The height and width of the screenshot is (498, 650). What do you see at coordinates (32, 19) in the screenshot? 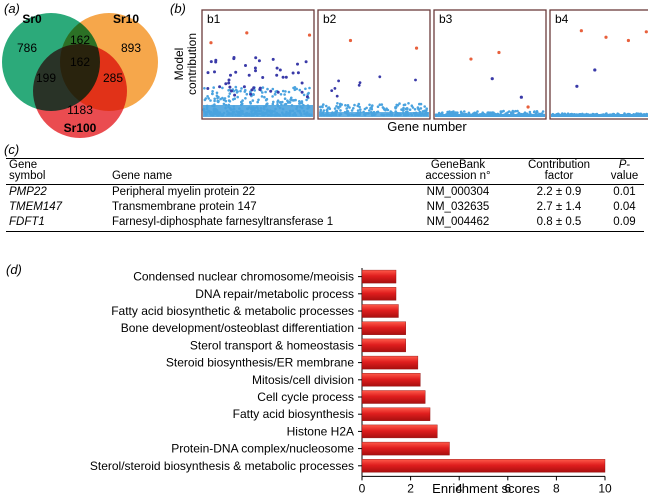
I see `venn-label-sr0: Sr0` at bounding box center [32, 19].